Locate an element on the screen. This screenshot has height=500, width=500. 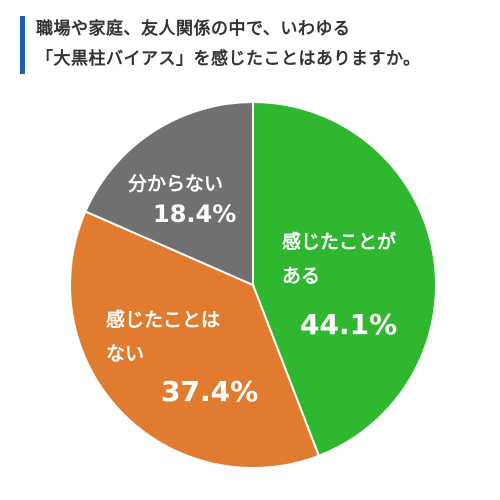
slice-3-label-line-1: 分からない is located at coordinates (175, 184).